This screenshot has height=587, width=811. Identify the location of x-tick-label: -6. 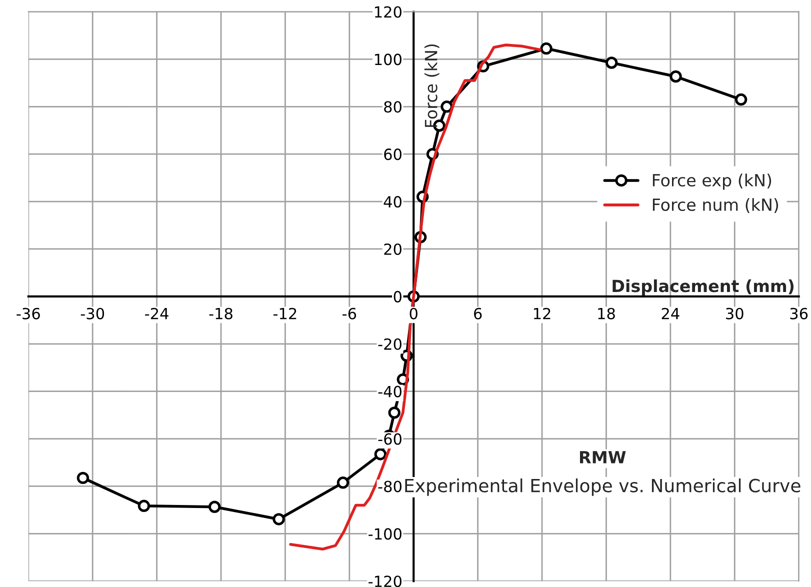
(349, 314).